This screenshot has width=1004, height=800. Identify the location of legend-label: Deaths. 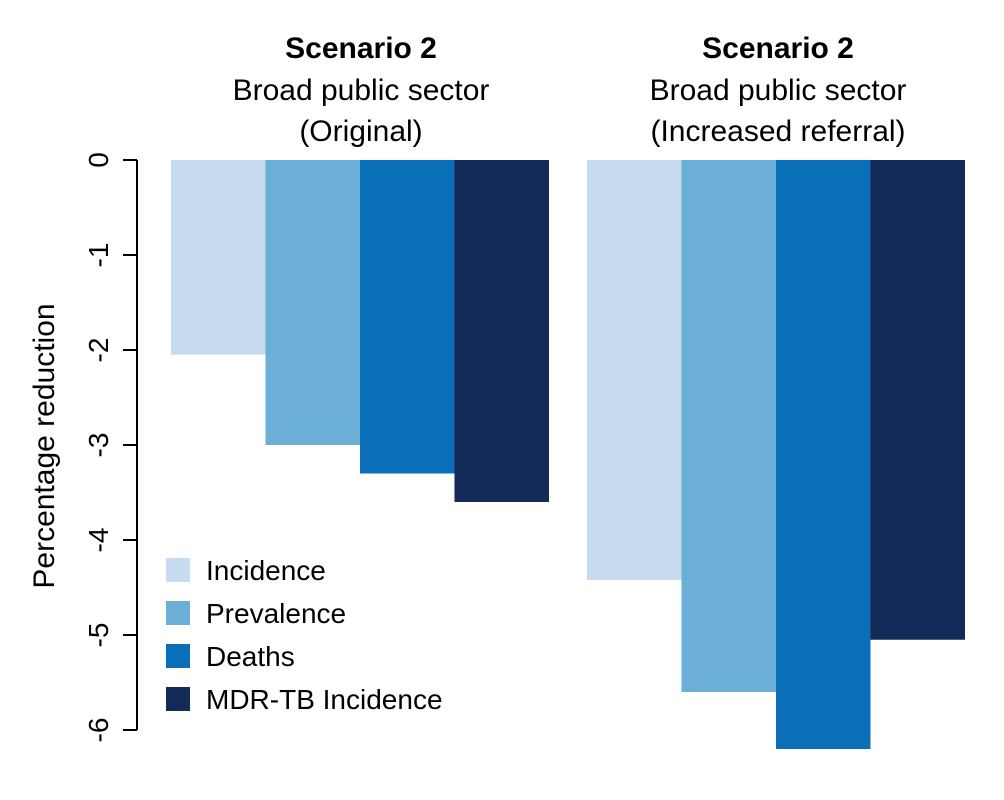
(250, 656).